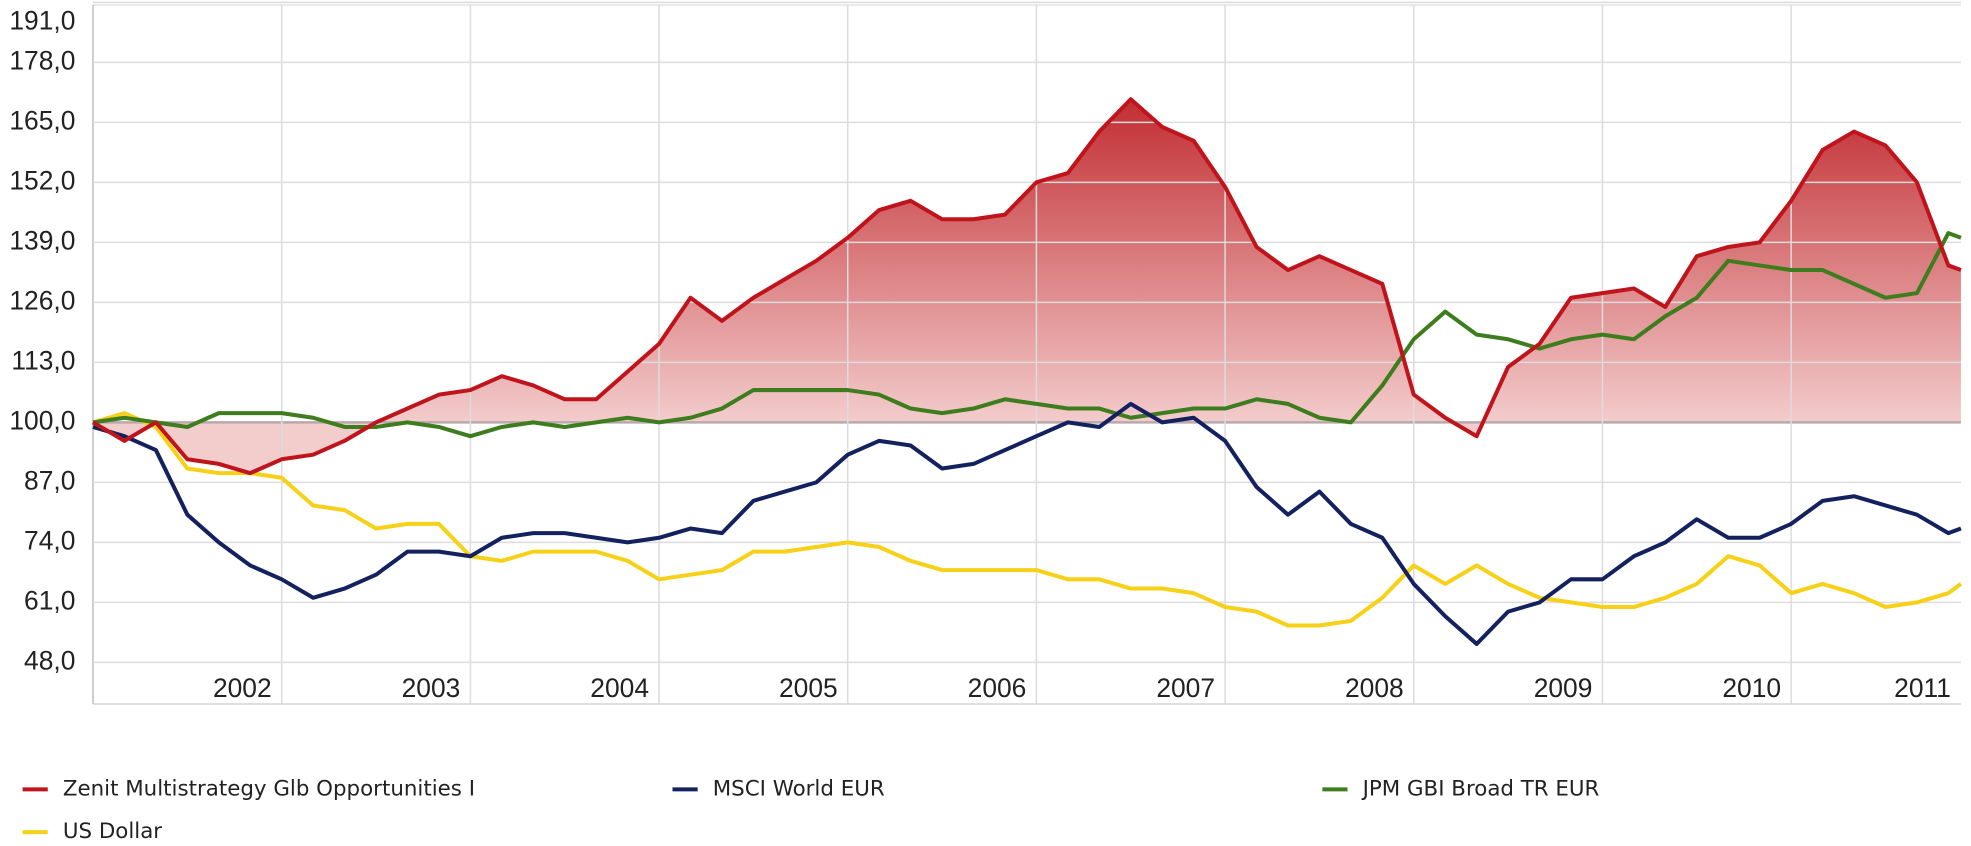 Image resolution: width=1971 pixels, height=846 pixels. What do you see at coordinates (431, 688) in the screenshot?
I see `x-tick-label: 2003` at bounding box center [431, 688].